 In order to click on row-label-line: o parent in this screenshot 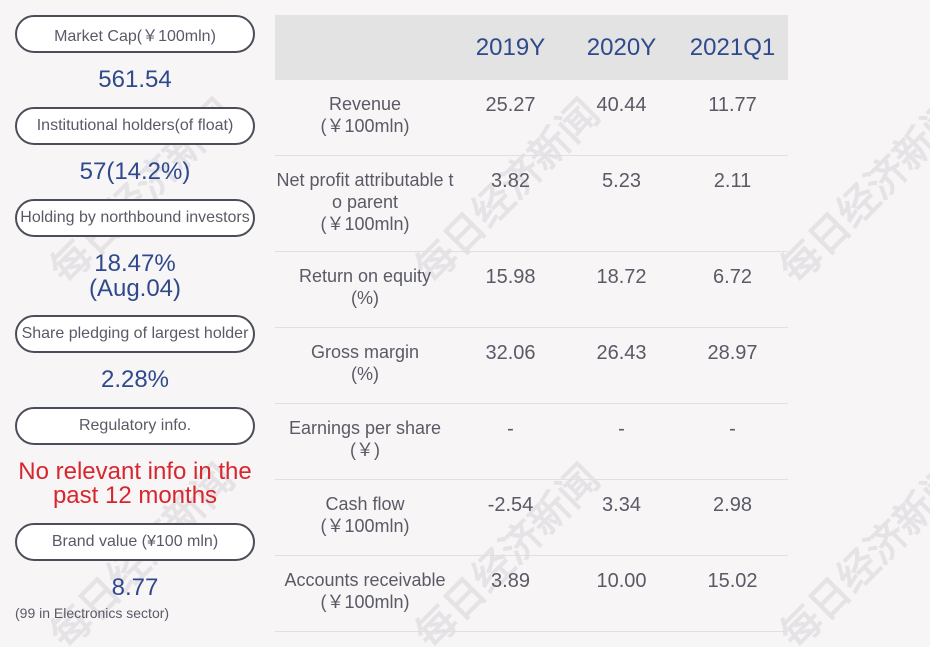, I will do `click(365, 202)`.